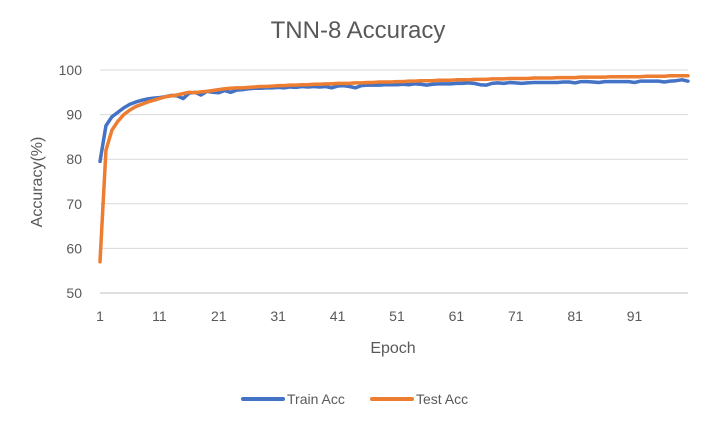 The height and width of the screenshot is (432, 717). I want to click on x-tick-label: 31, so click(278, 316).